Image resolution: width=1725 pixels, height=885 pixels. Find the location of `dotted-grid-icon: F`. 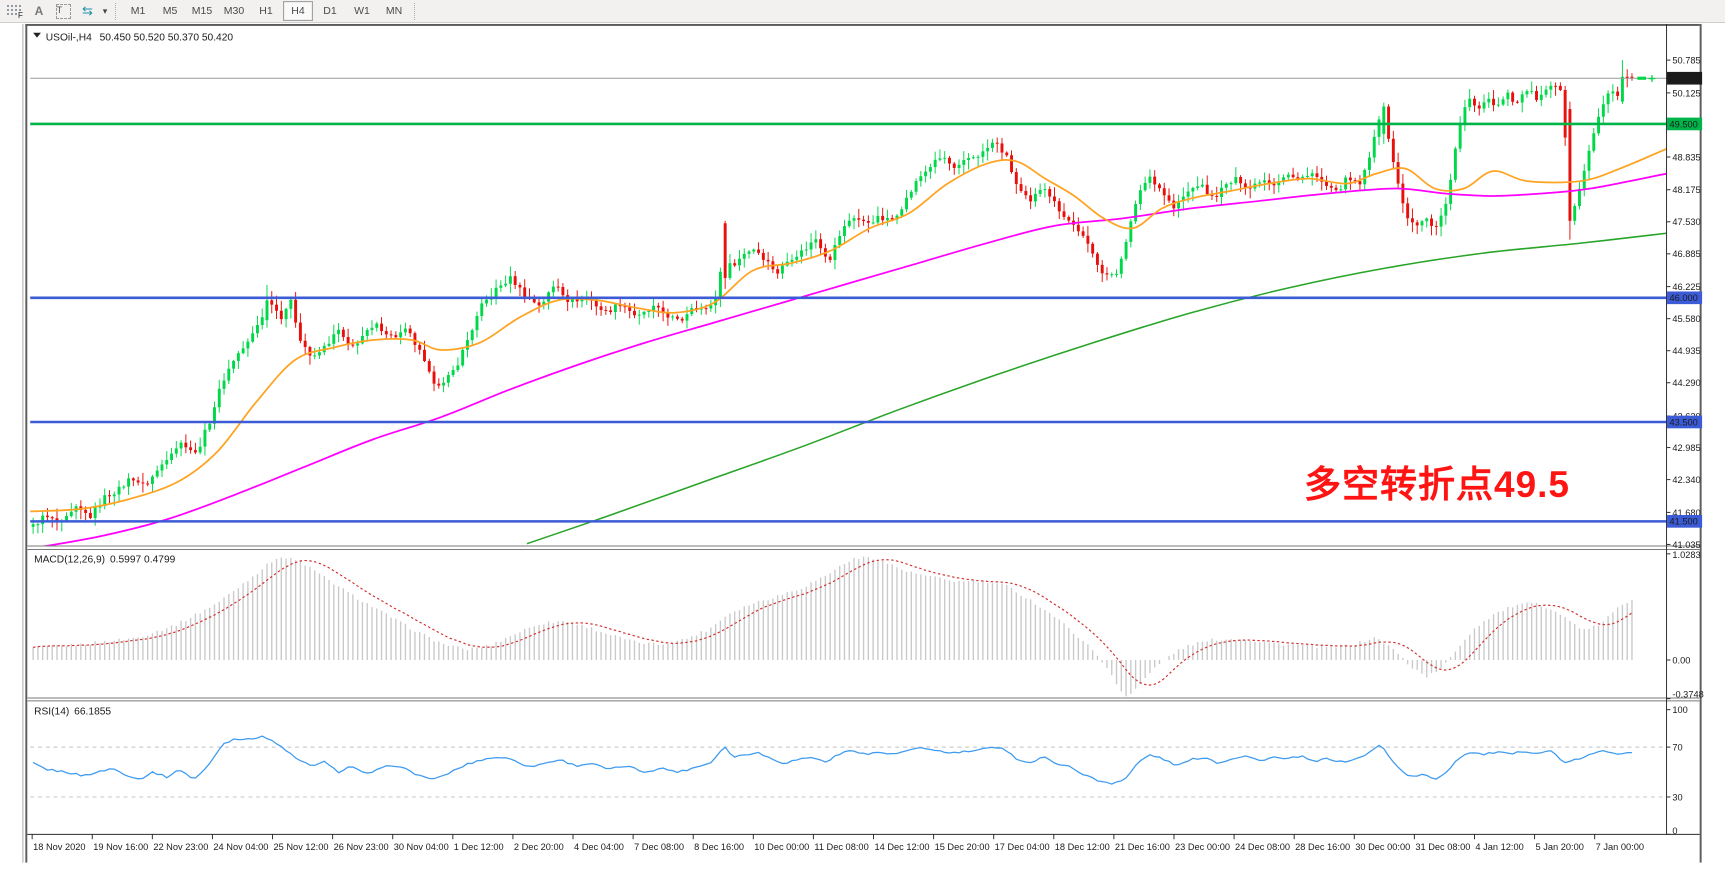

dotted-grid-icon: F is located at coordinates (15, 12).